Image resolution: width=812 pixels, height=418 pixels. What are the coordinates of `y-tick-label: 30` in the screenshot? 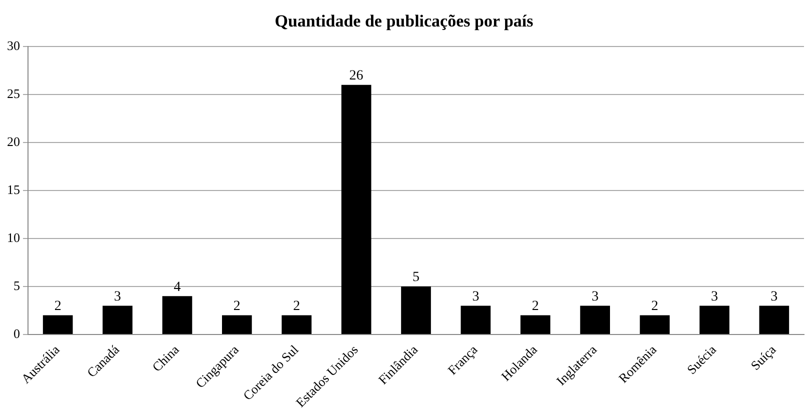 It's located at (13, 45).